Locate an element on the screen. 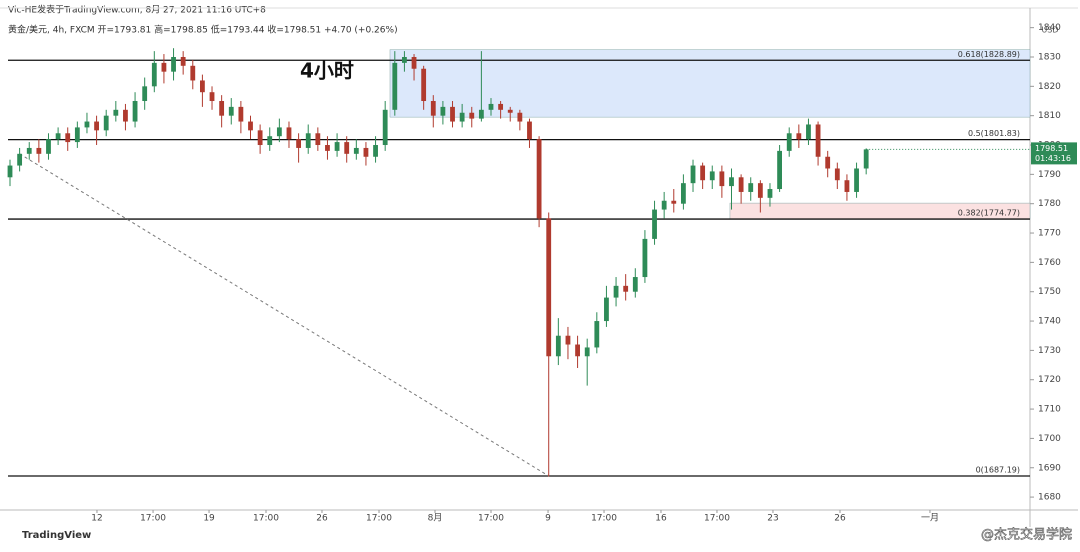  y-tick-label: 1820 is located at coordinates (1049, 87).